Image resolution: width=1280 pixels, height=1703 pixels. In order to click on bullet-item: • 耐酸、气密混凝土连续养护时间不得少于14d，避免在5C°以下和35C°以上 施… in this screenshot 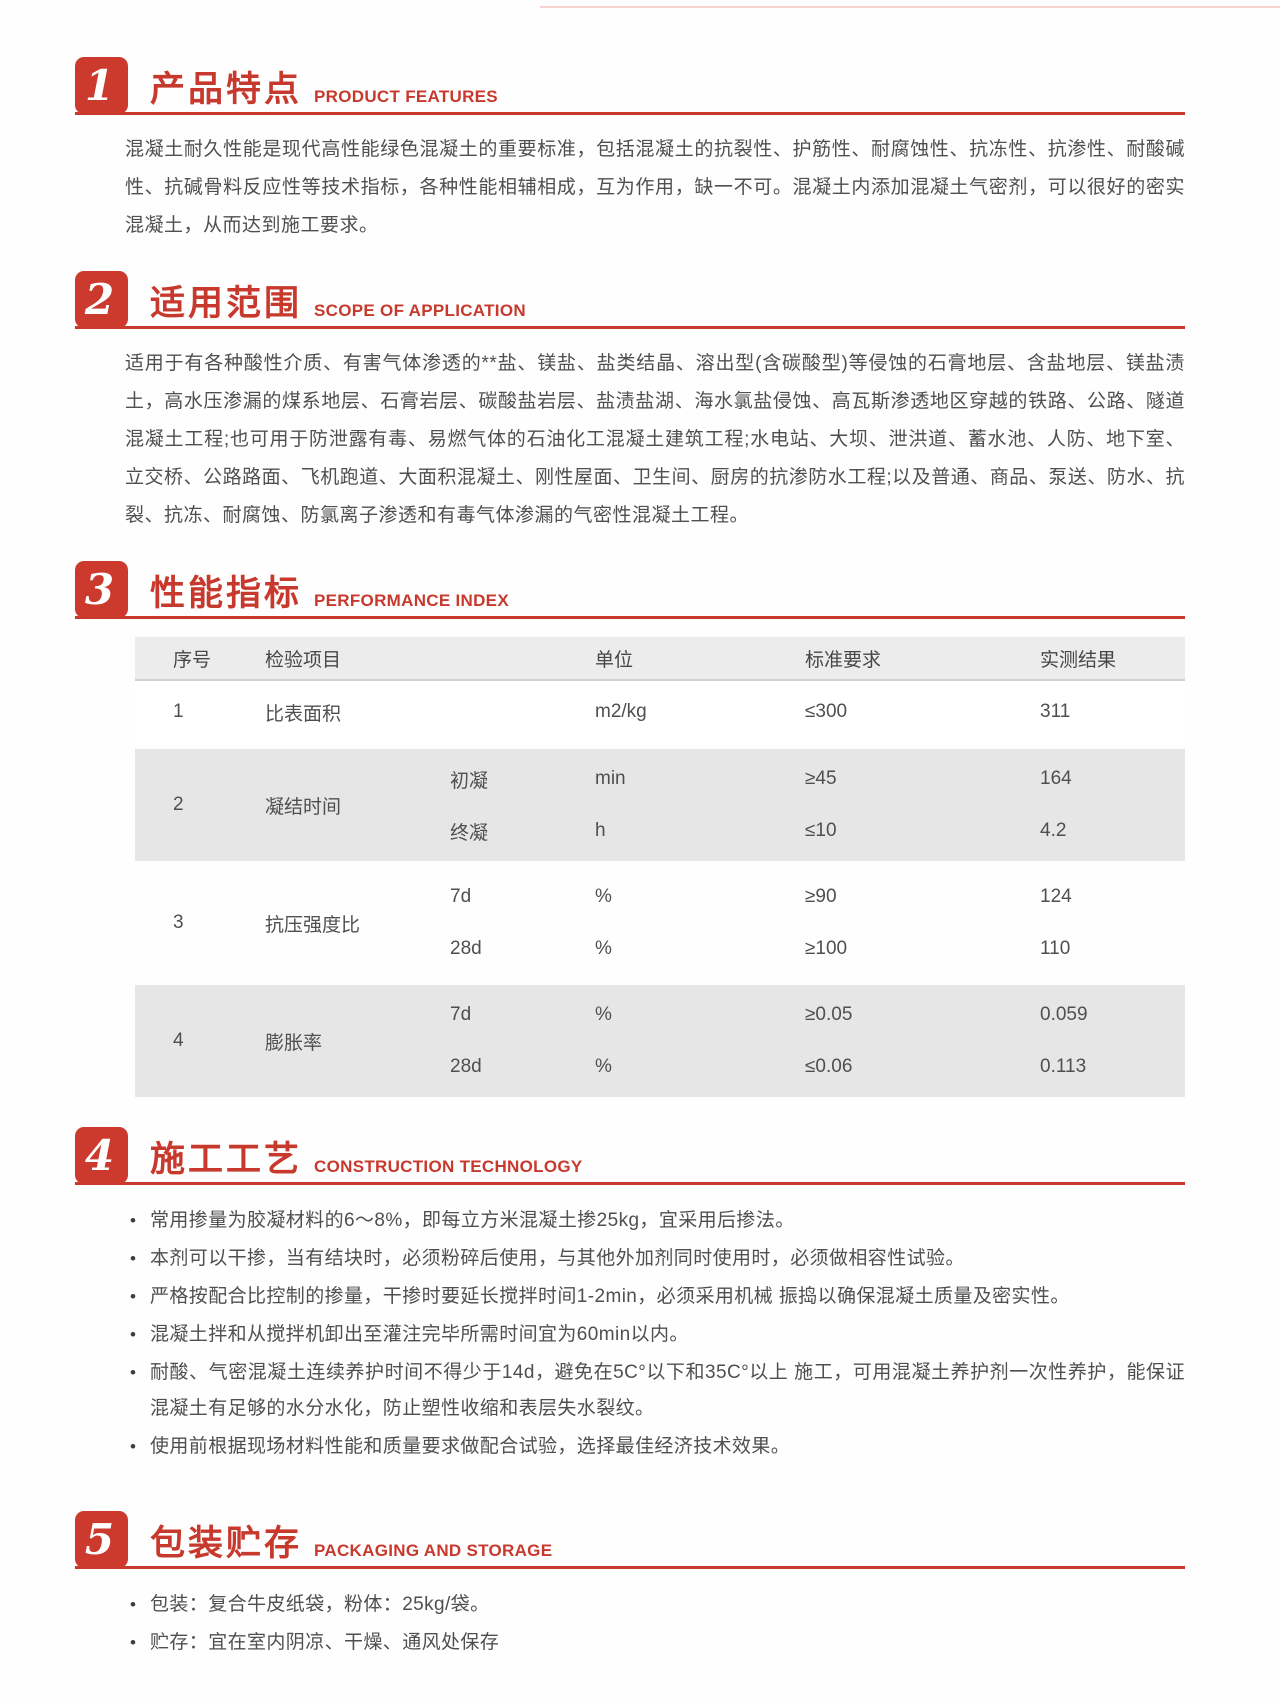, I will do `click(657, 1391)`.